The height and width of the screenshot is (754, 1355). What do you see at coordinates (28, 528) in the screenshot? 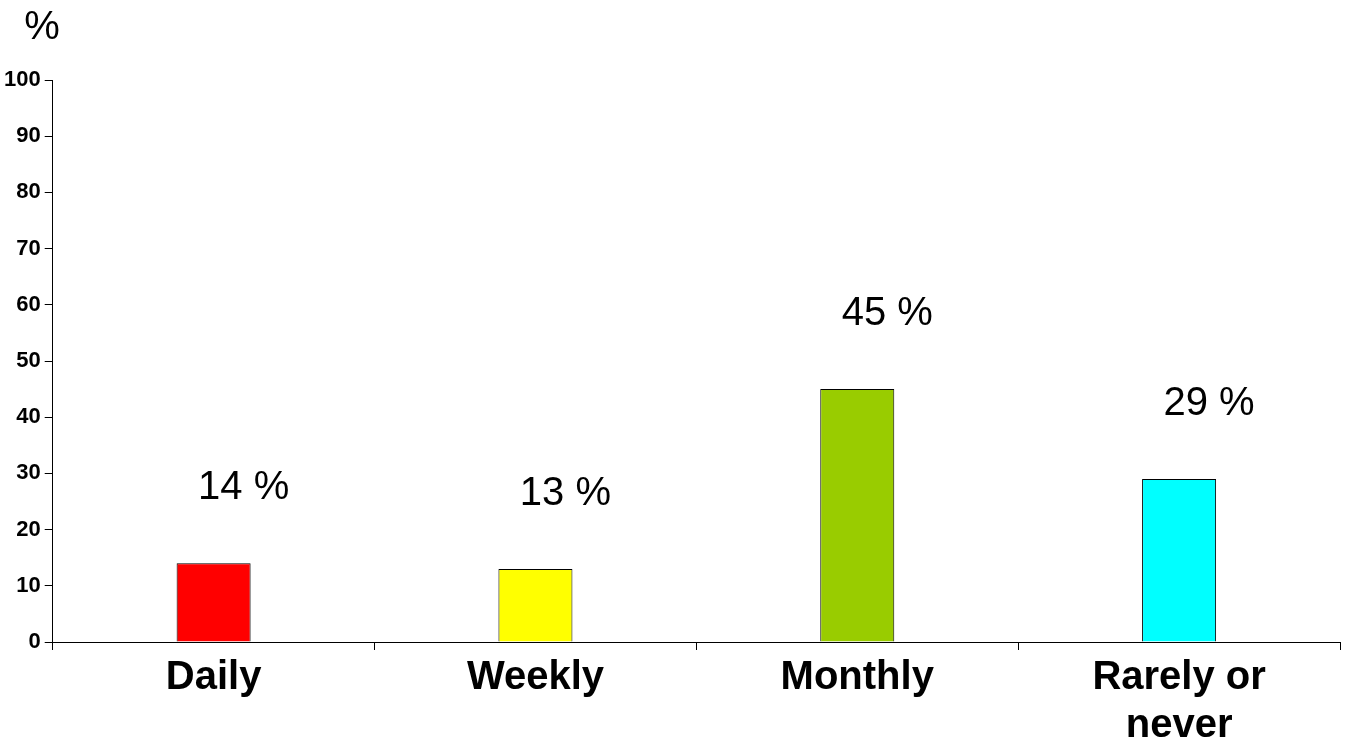
I see `y-tick-label: 20` at bounding box center [28, 528].